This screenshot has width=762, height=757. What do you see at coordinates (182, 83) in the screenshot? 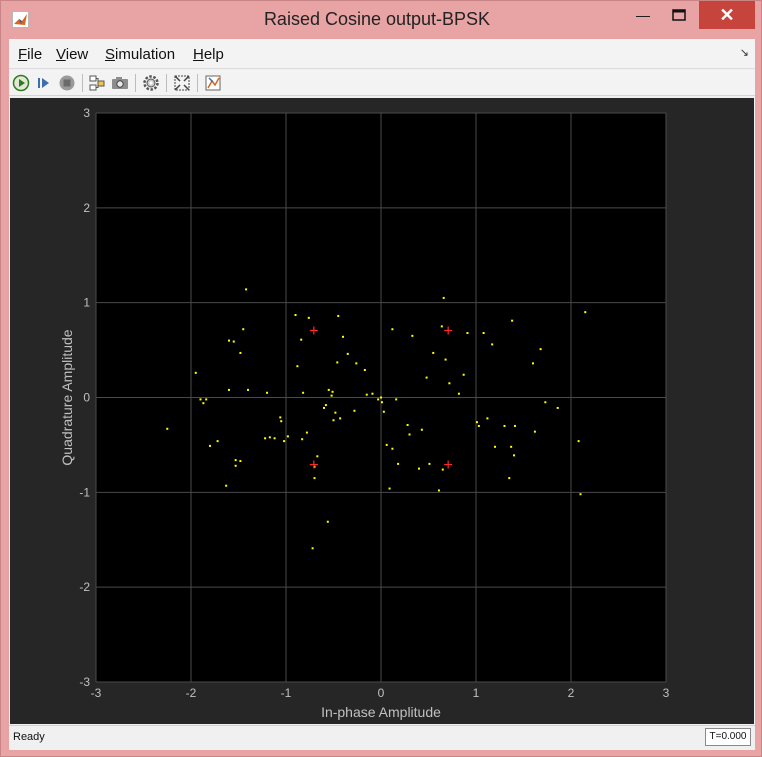
I see `autoscale-icon` at bounding box center [182, 83].